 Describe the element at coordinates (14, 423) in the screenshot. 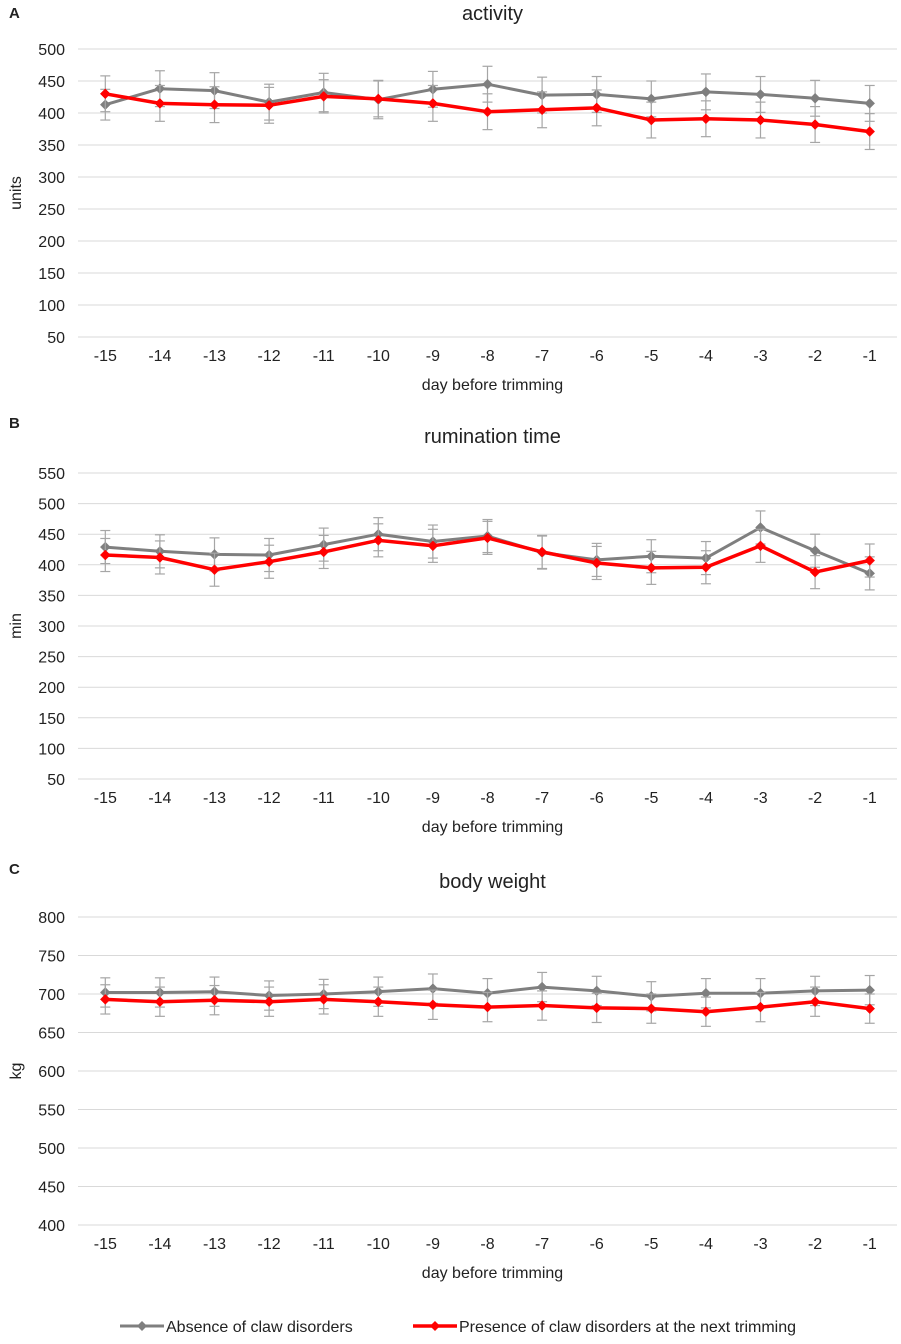

I see `panel-label: B` at that location.